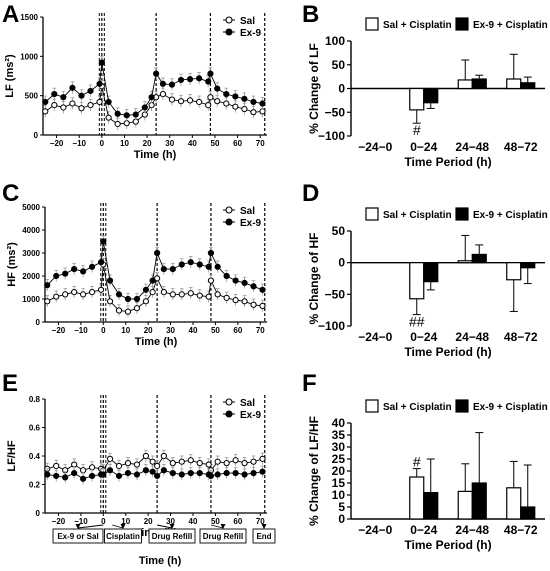  Describe the element at coordinates (31, 253) in the screenshot. I see `y-tick-label: 3000` at that location.